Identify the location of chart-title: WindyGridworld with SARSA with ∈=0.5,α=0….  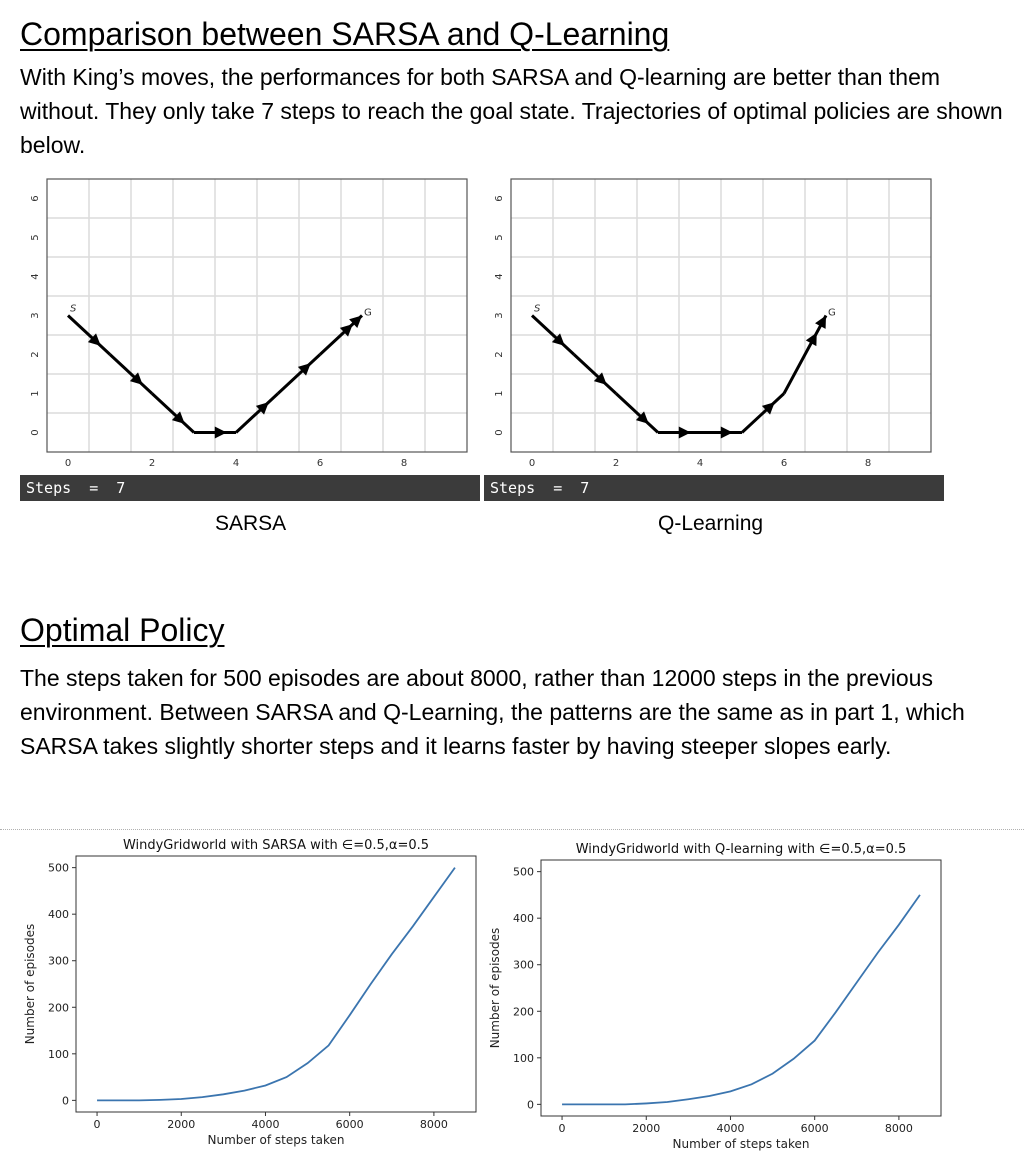
(276, 845).